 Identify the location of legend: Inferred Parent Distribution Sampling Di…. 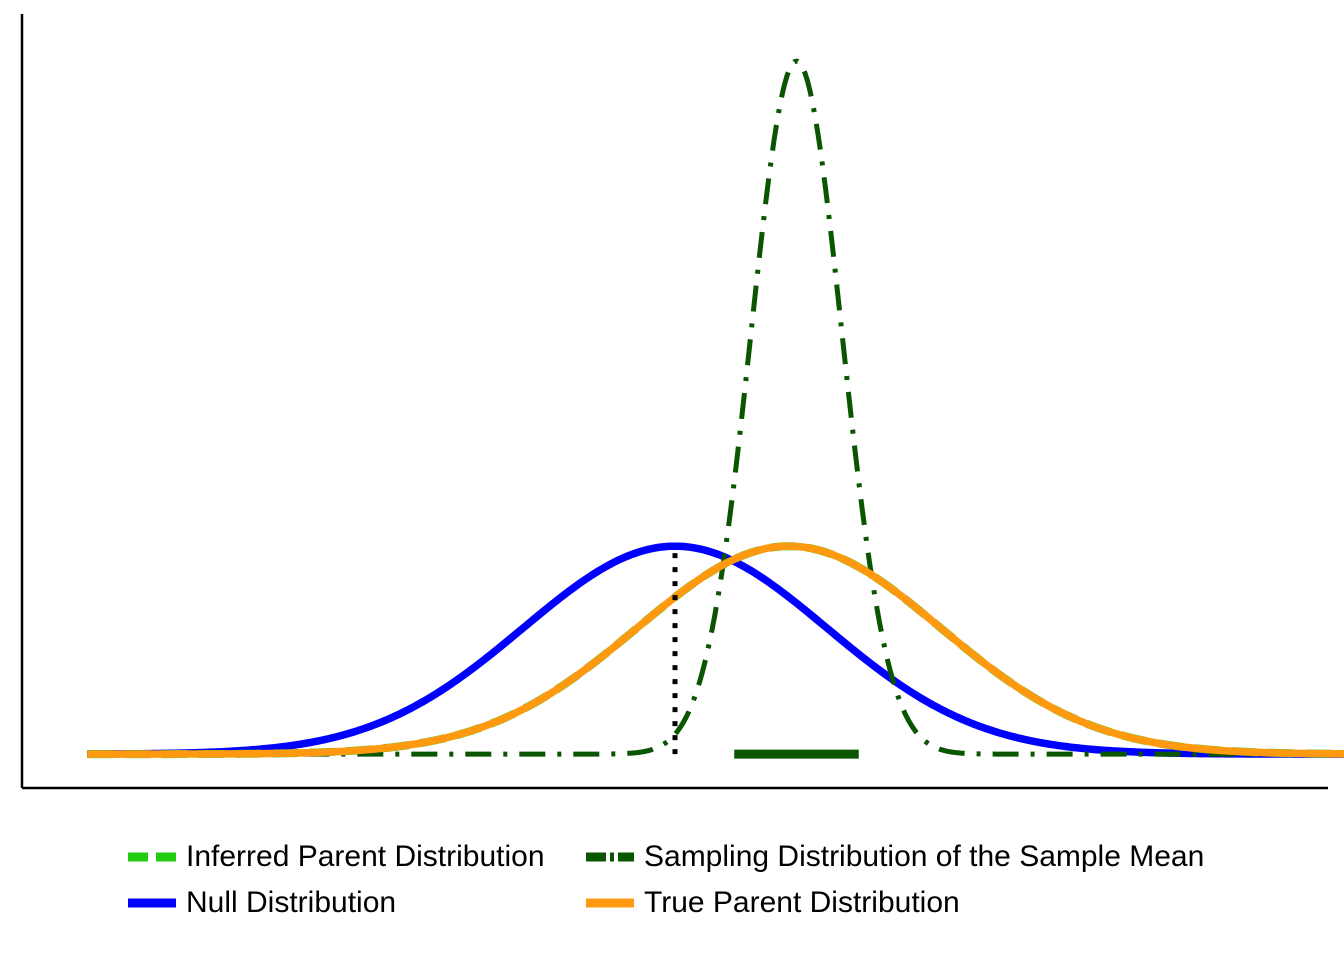
(677, 880).